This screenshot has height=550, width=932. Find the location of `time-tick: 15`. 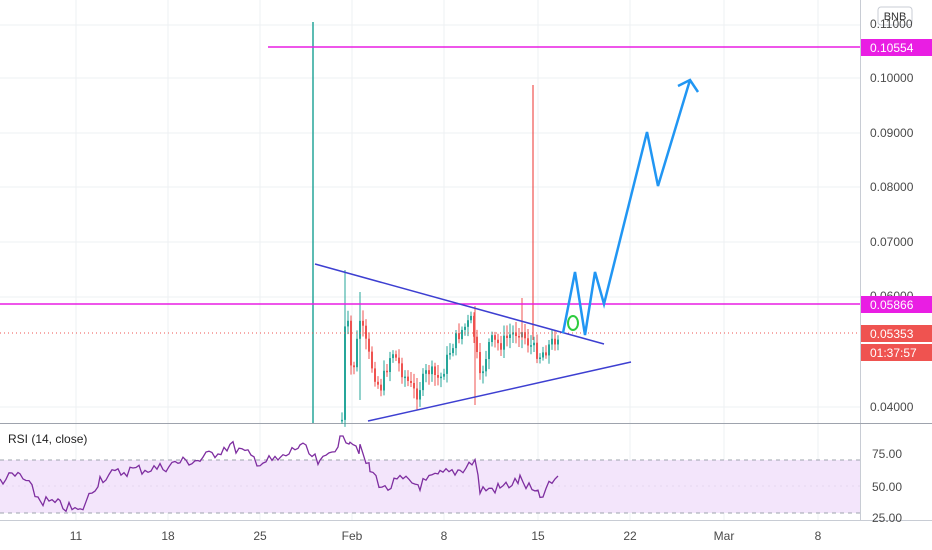

time-tick: 15 is located at coordinates (538, 536).